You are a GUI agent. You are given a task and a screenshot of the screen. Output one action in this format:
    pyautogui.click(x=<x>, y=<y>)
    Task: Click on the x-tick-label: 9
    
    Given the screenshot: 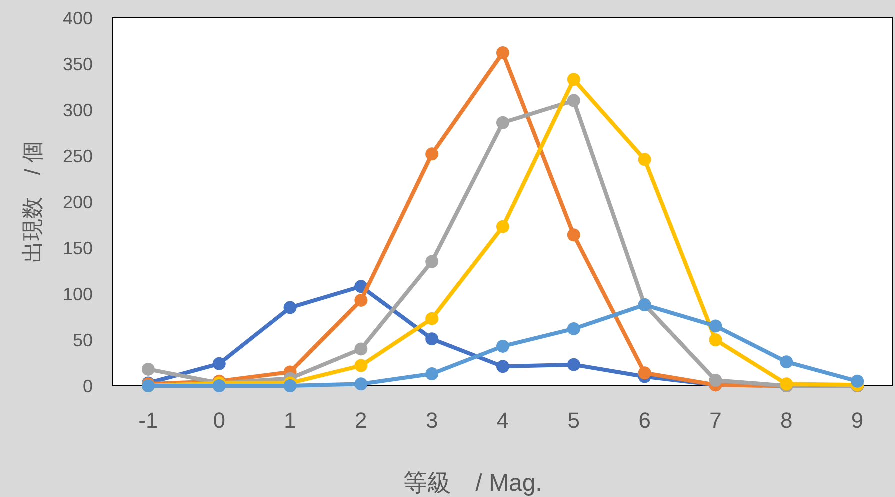 What is the action you would take?
    pyautogui.click(x=857, y=420)
    